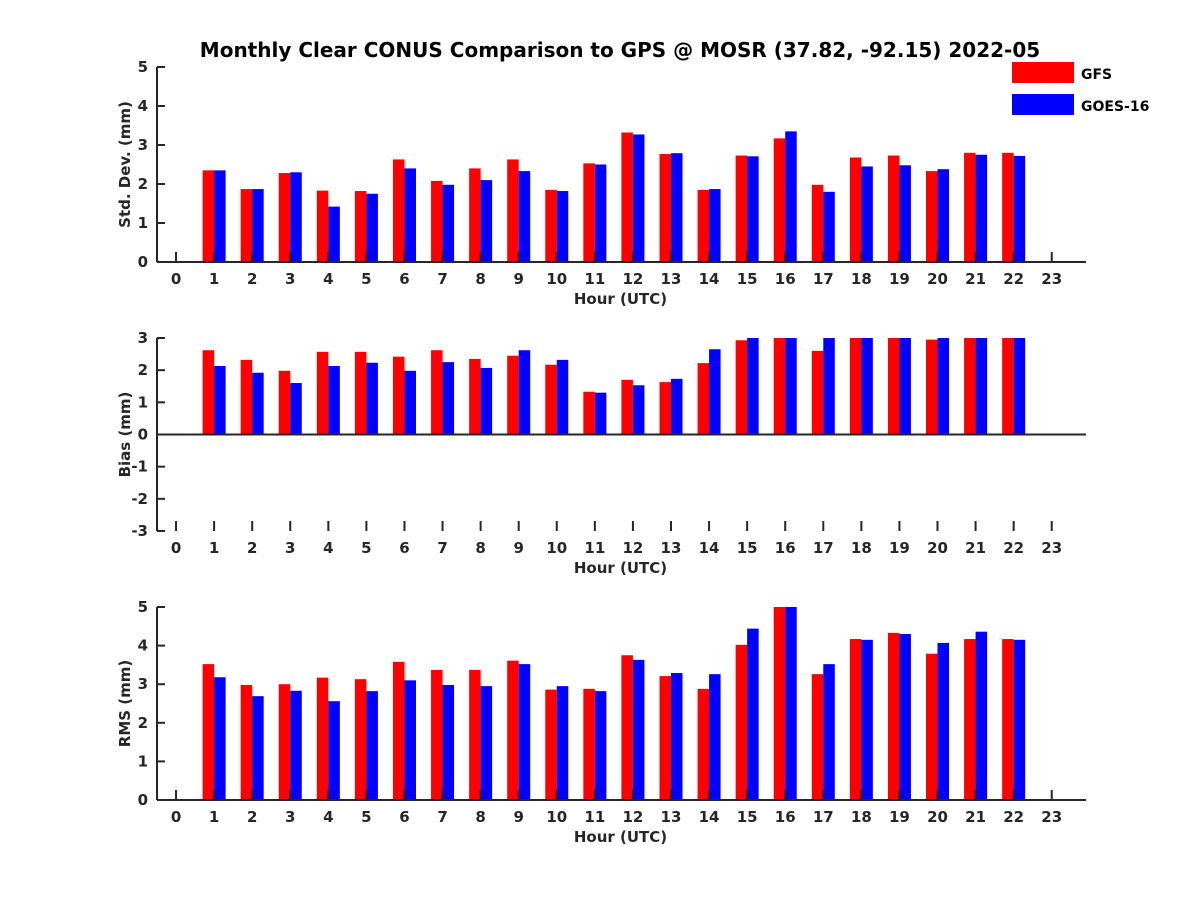  What do you see at coordinates (290, 279) in the screenshot?
I see `x-tick-label: 3` at bounding box center [290, 279].